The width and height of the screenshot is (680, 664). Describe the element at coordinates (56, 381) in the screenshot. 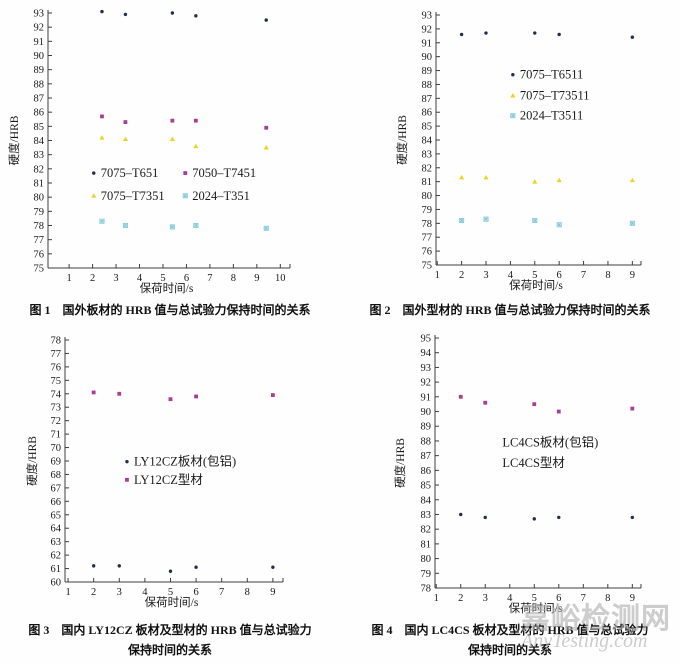

I see `svg-text: 75` at that location.